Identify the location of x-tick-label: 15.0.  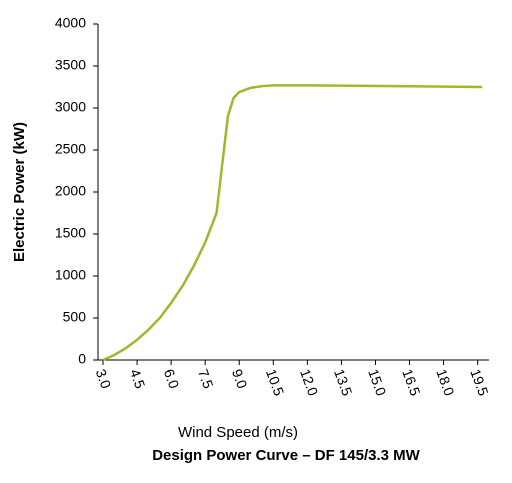
(377, 382).